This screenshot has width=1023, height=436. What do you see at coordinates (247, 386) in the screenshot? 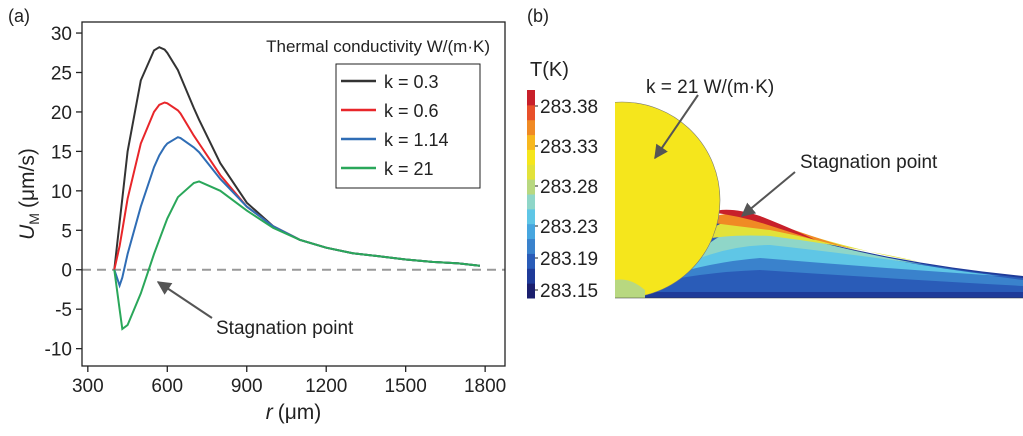
I see `x-tick-label: 900` at bounding box center [247, 386].